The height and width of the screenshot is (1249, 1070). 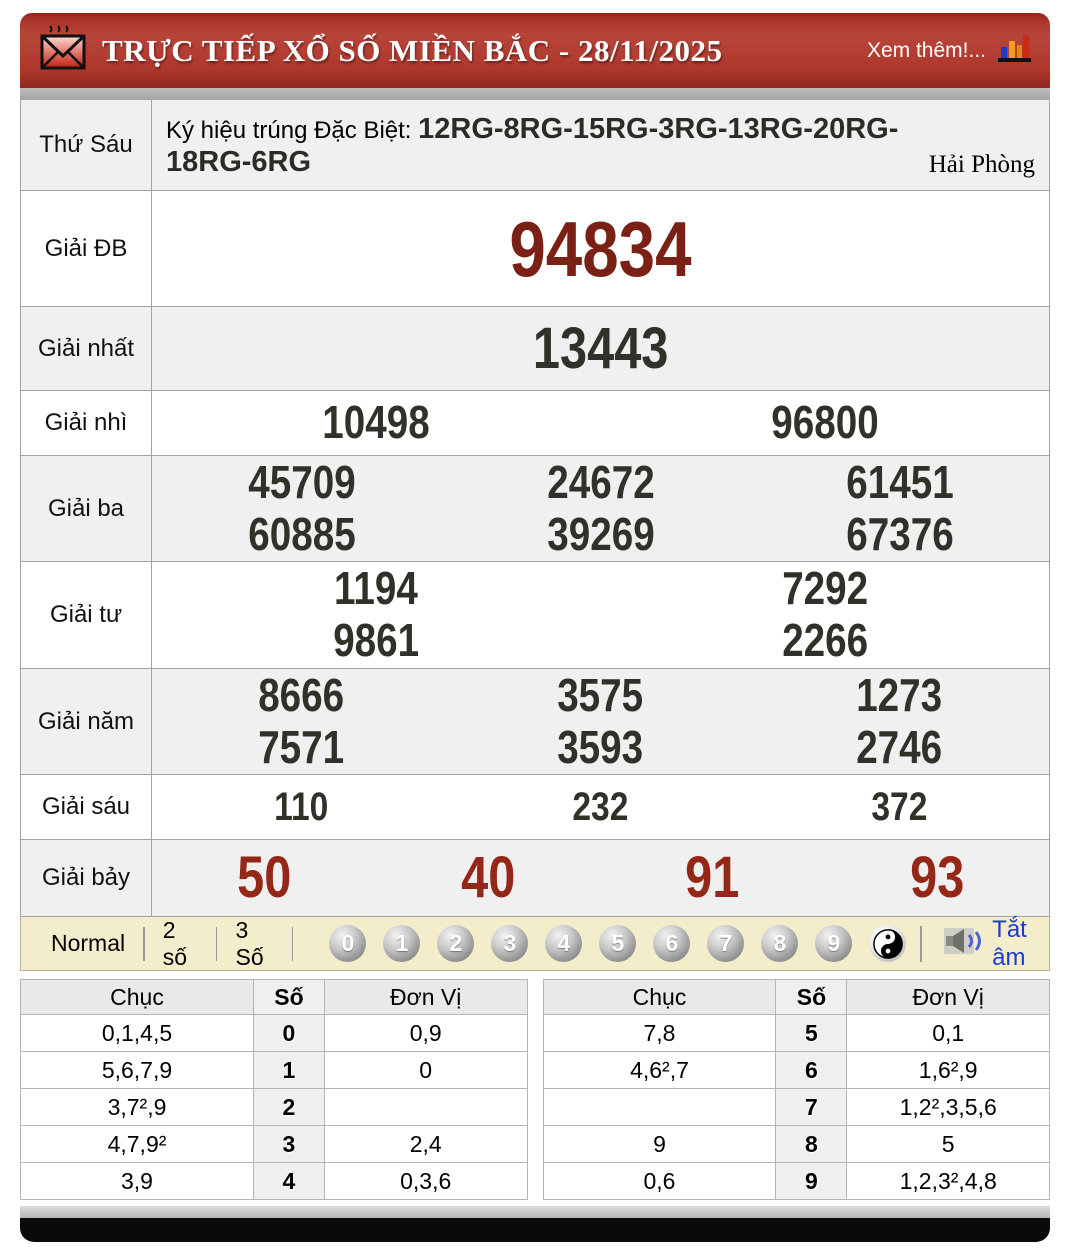 What do you see at coordinates (137, 1144) in the screenshot?
I see `chuc-cell: 4,7,9²` at bounding box center [137, 1144].